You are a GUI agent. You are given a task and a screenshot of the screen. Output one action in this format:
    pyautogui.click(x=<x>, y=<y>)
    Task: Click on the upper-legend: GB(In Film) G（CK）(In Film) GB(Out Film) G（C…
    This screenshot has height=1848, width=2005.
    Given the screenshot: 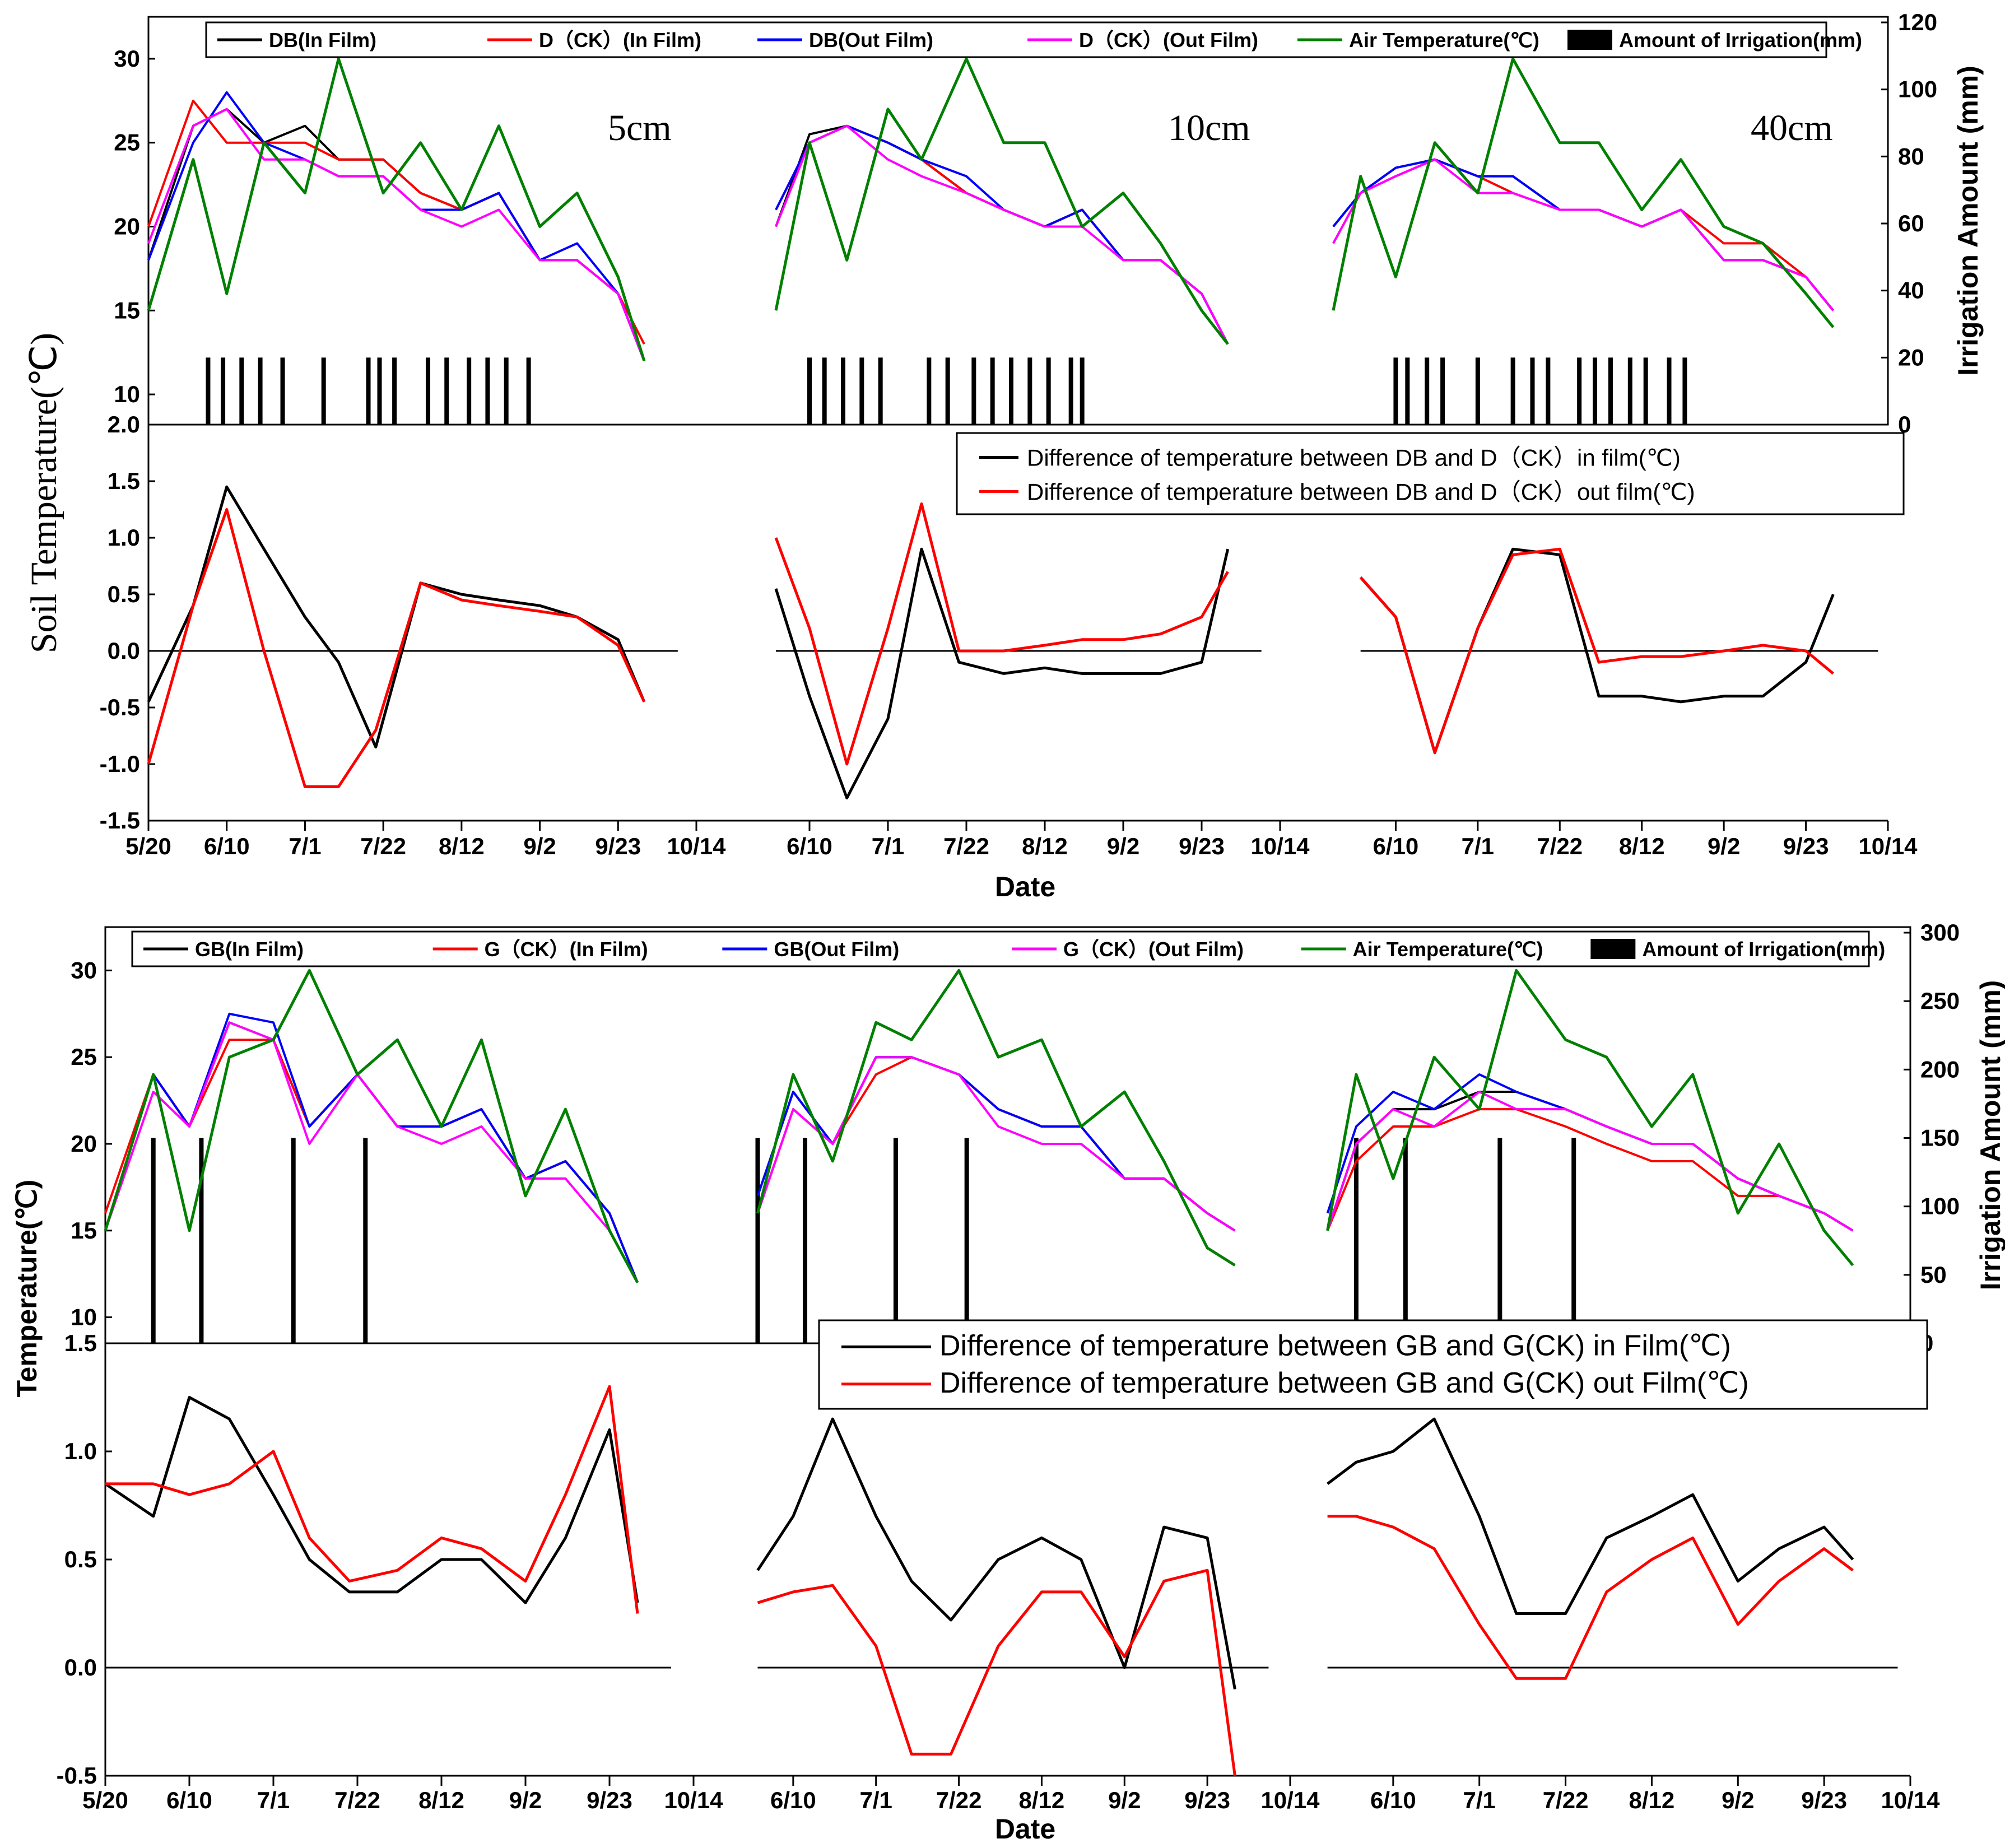 What is the action you would take?
    pyautogui.click(x=1008, y=948)
    